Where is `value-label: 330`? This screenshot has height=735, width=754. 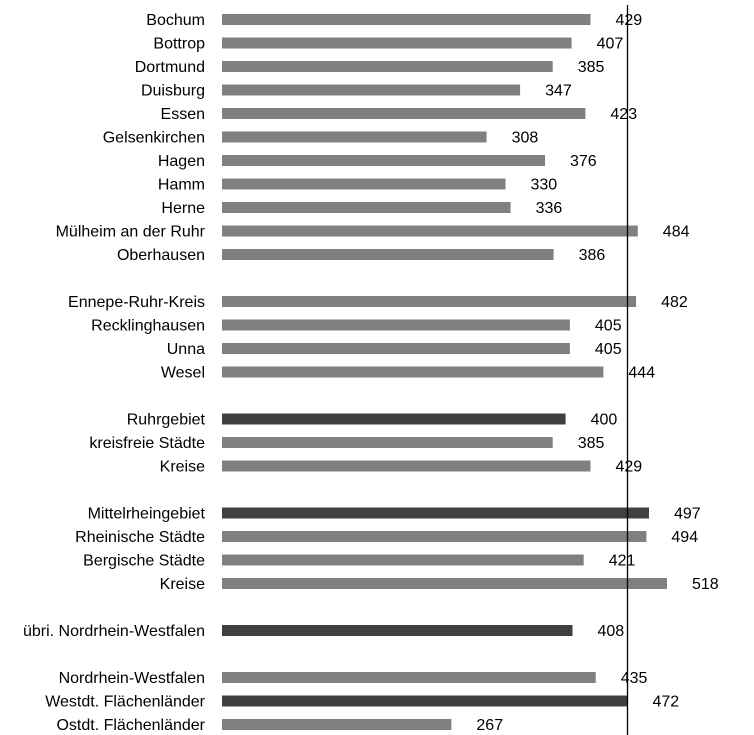 value-label: 330 is located at coordinates (544, 185).